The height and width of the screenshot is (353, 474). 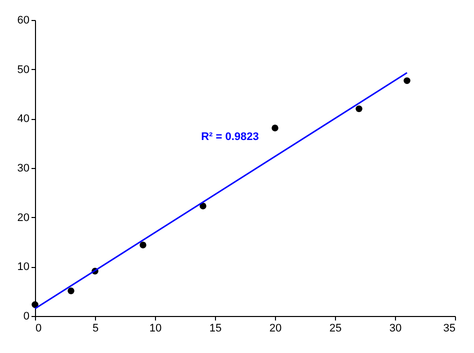 What do you see at coordinates (23, 267) in the screenshot?
I see `y-tick-label: 10` at bounding box center [23, 267].